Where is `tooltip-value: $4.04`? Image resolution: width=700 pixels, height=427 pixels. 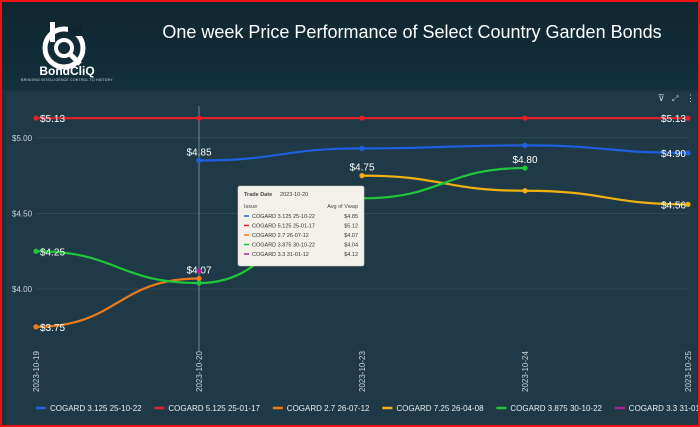
tooltip-value: $4.04 is located at coordinates (351, 246).